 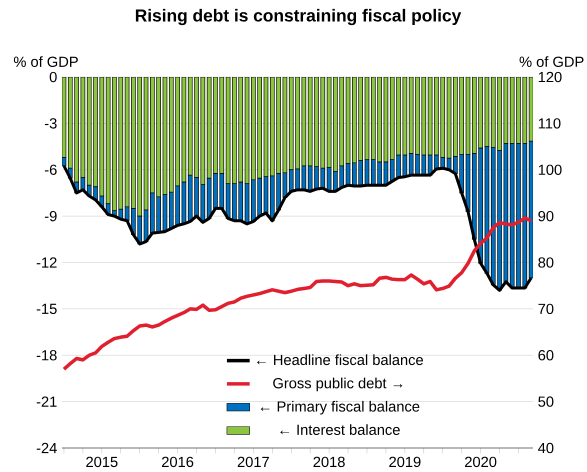 I want to click on y2-tick-label: 100, so click(x=550, y=169).